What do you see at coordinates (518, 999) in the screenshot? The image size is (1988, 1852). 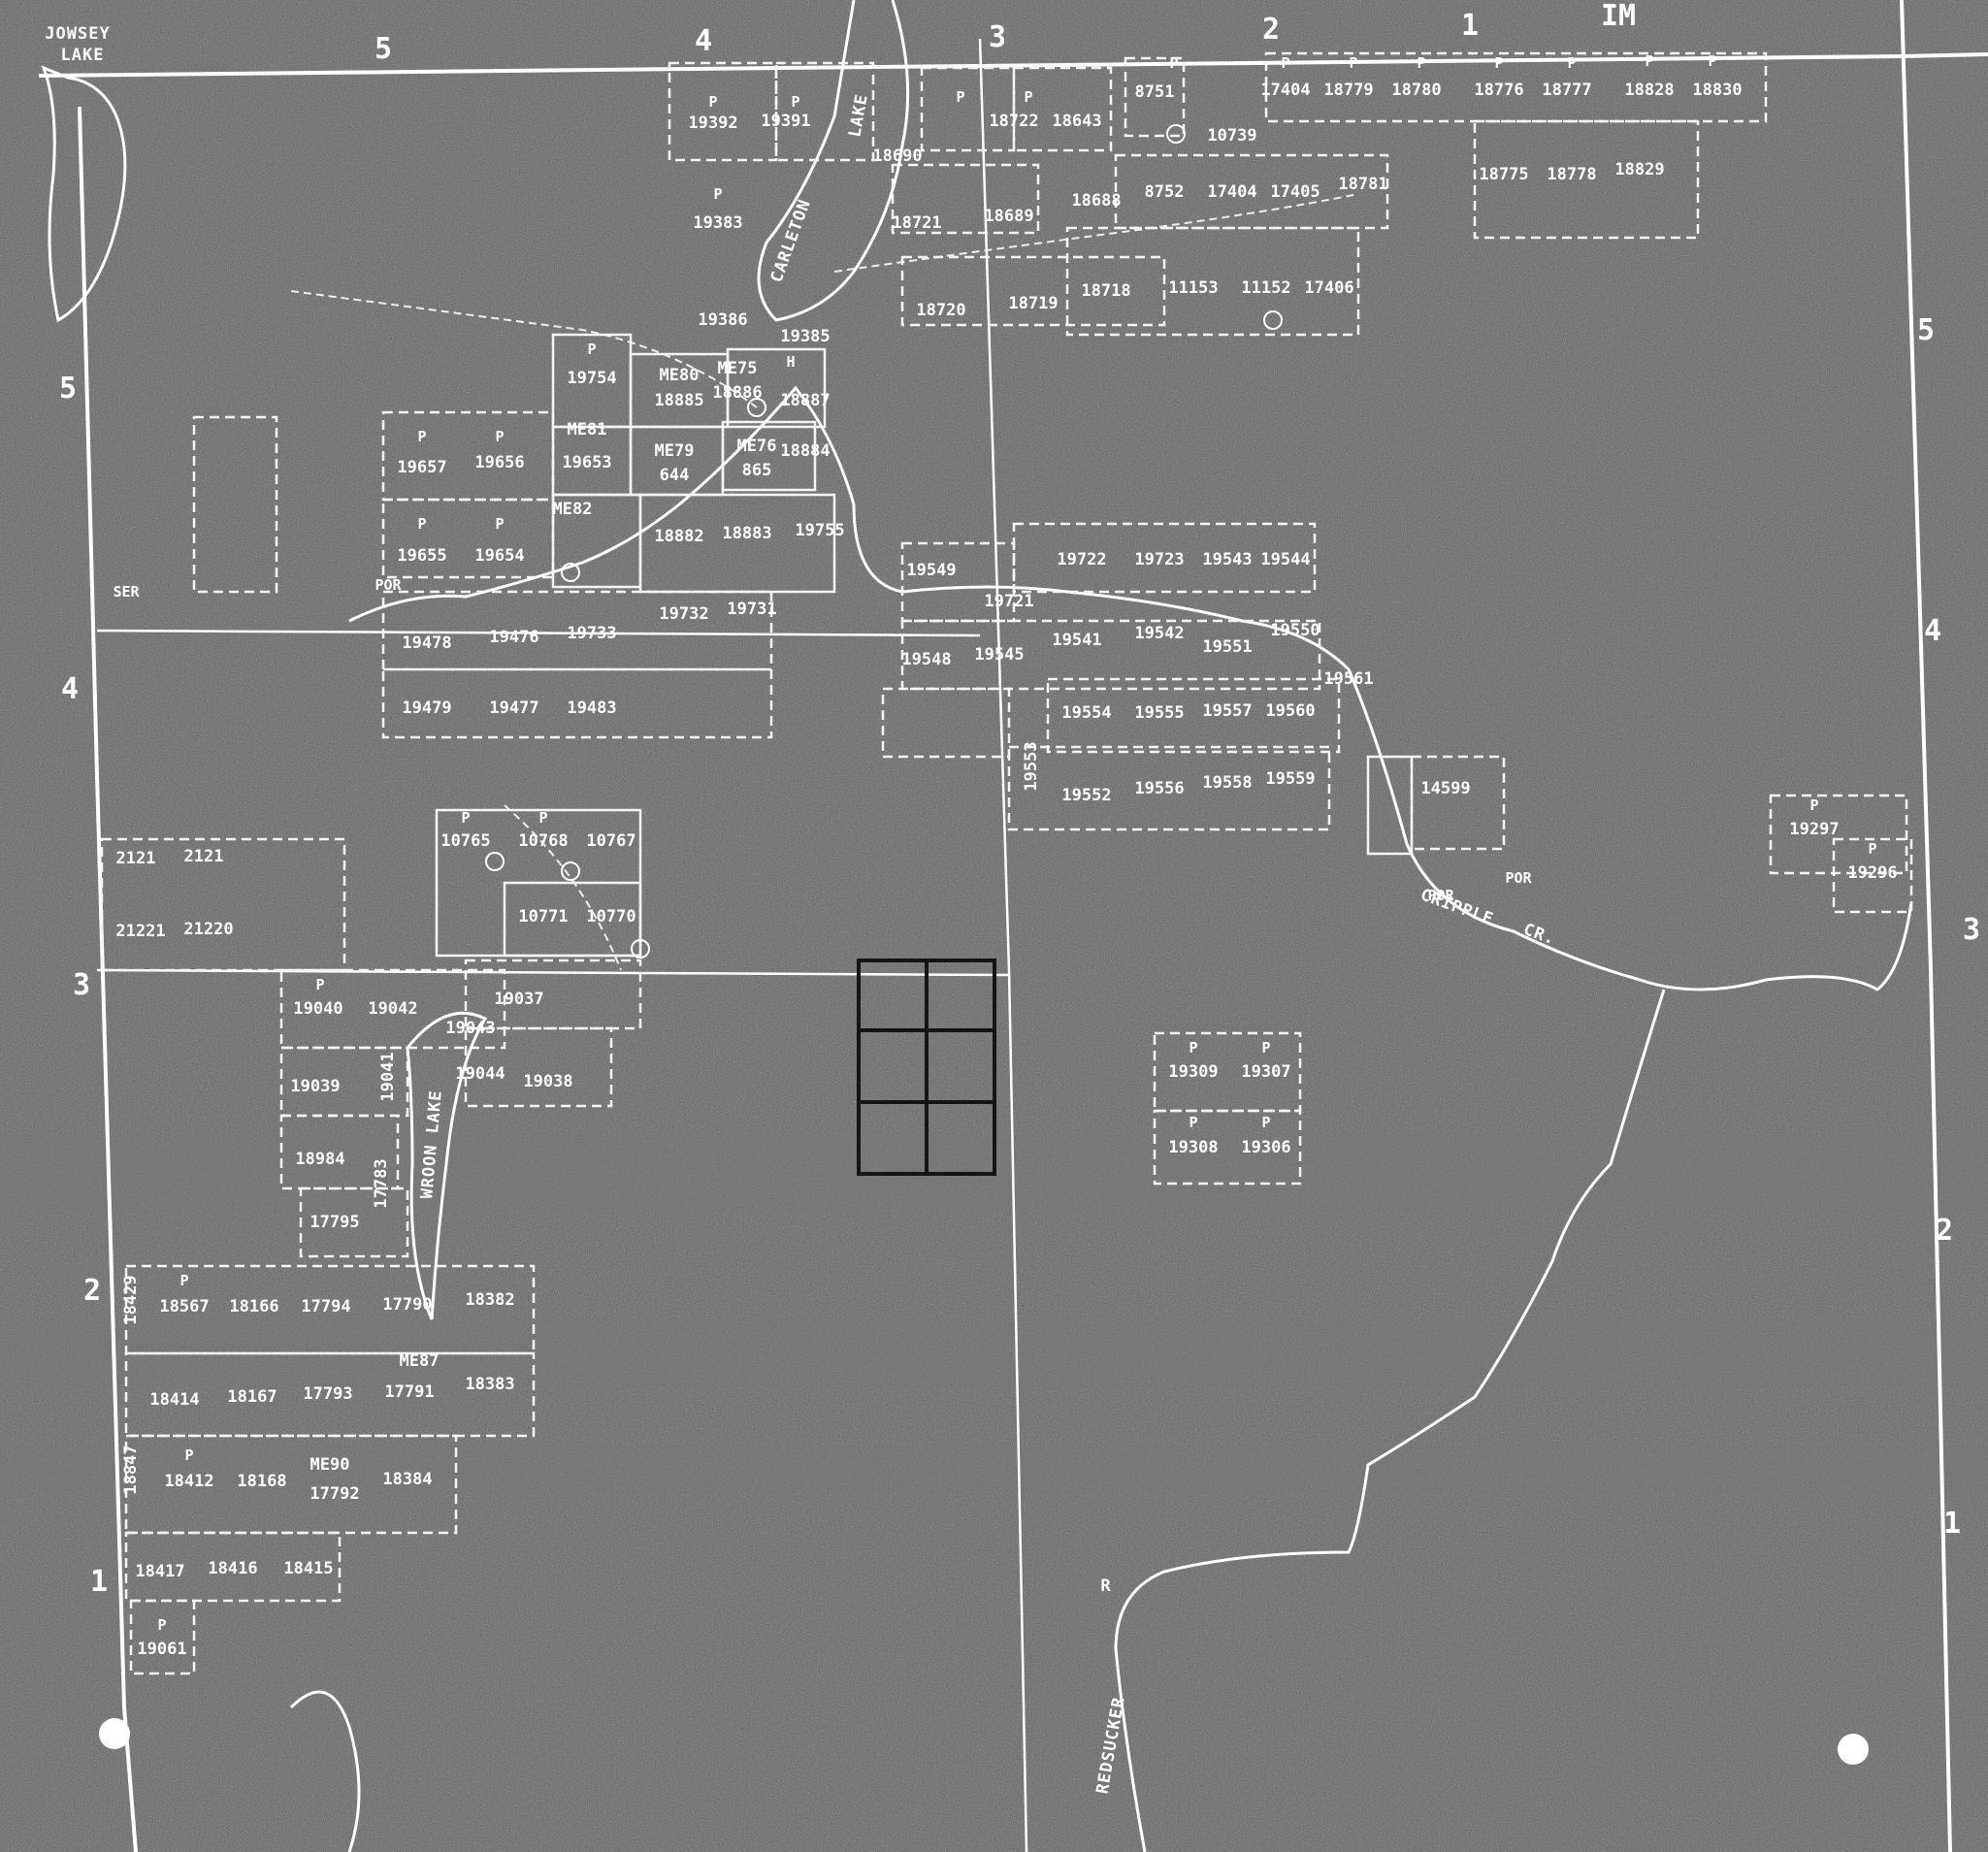 I see `claim-number: 19037` at bounding box center [518, 999].